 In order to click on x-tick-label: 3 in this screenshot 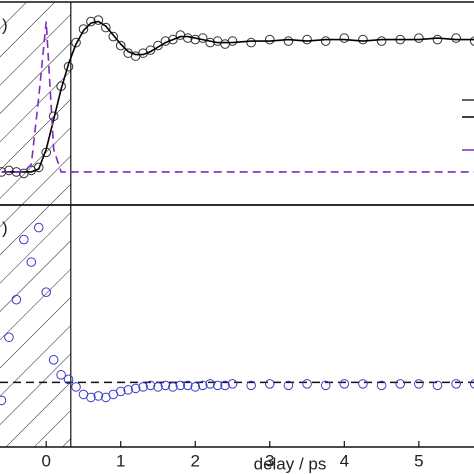, I will do `click(269, 460)`.